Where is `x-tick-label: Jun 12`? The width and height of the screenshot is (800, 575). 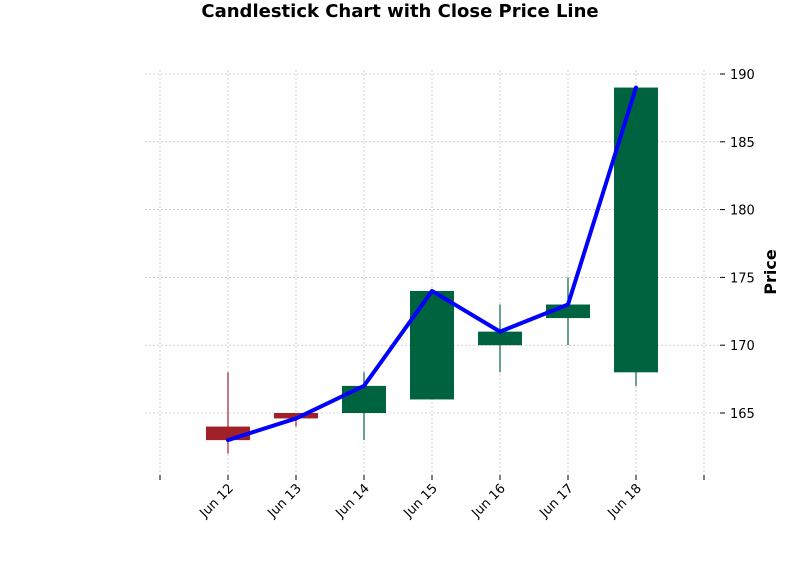
x-tick-label: Jun 12 is located at coordinates (217, 501).